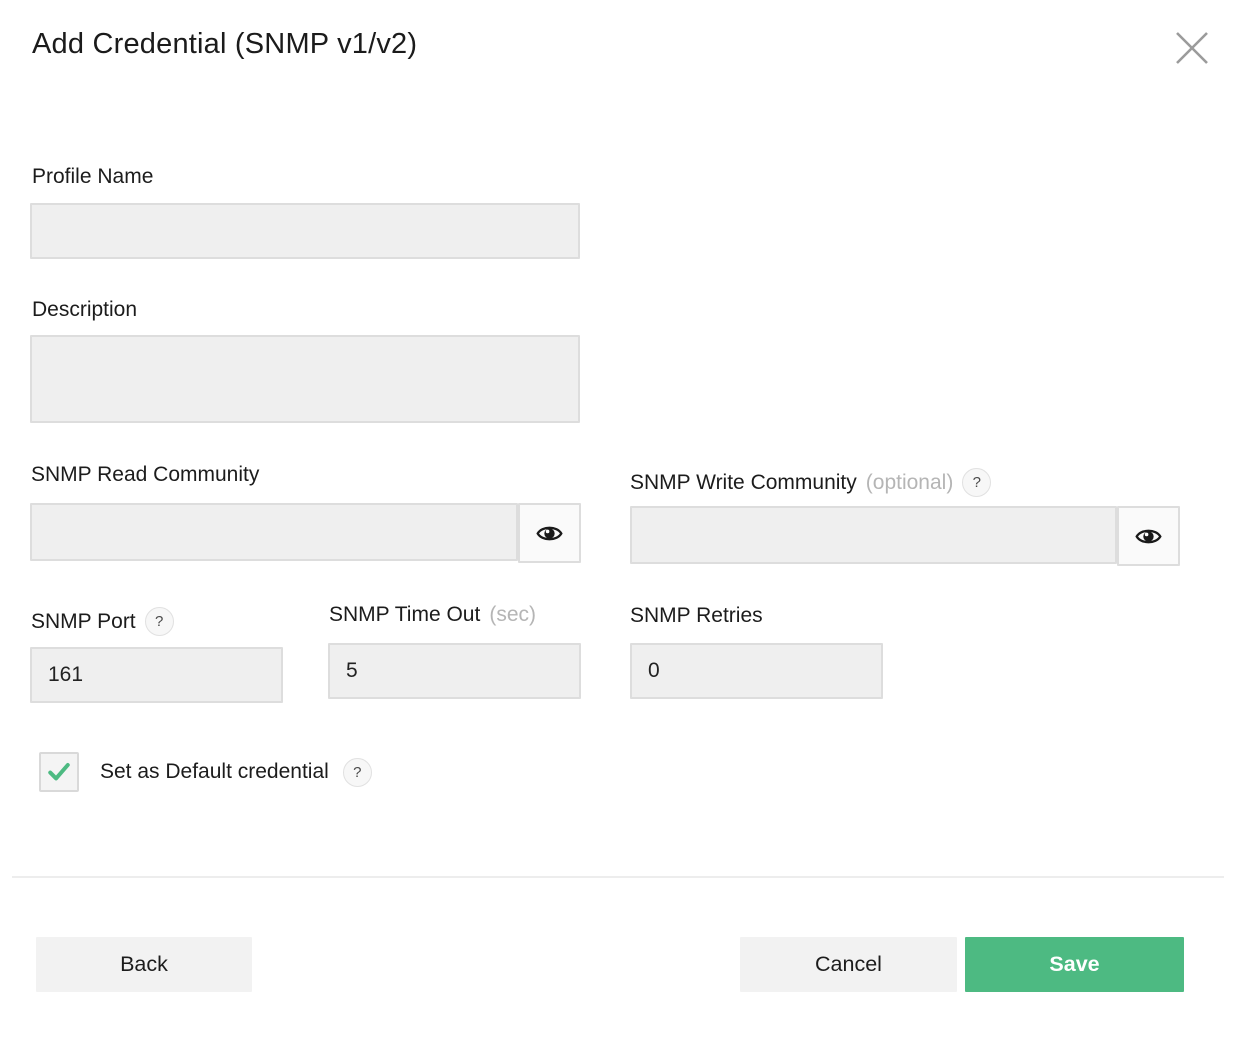 This screenshot has width=1236, height=1054. I want to click on default-credential-label: Set as Default credential, so click(214, 771).